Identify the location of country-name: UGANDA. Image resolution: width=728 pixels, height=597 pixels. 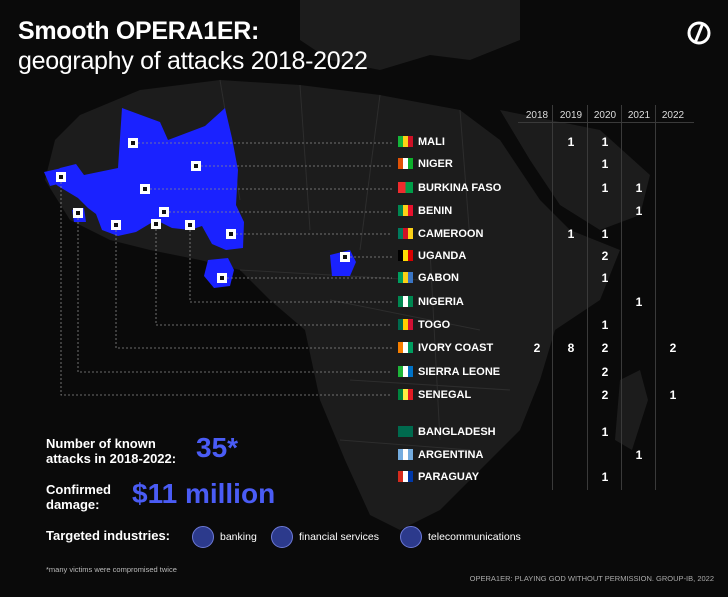
(442, 256).